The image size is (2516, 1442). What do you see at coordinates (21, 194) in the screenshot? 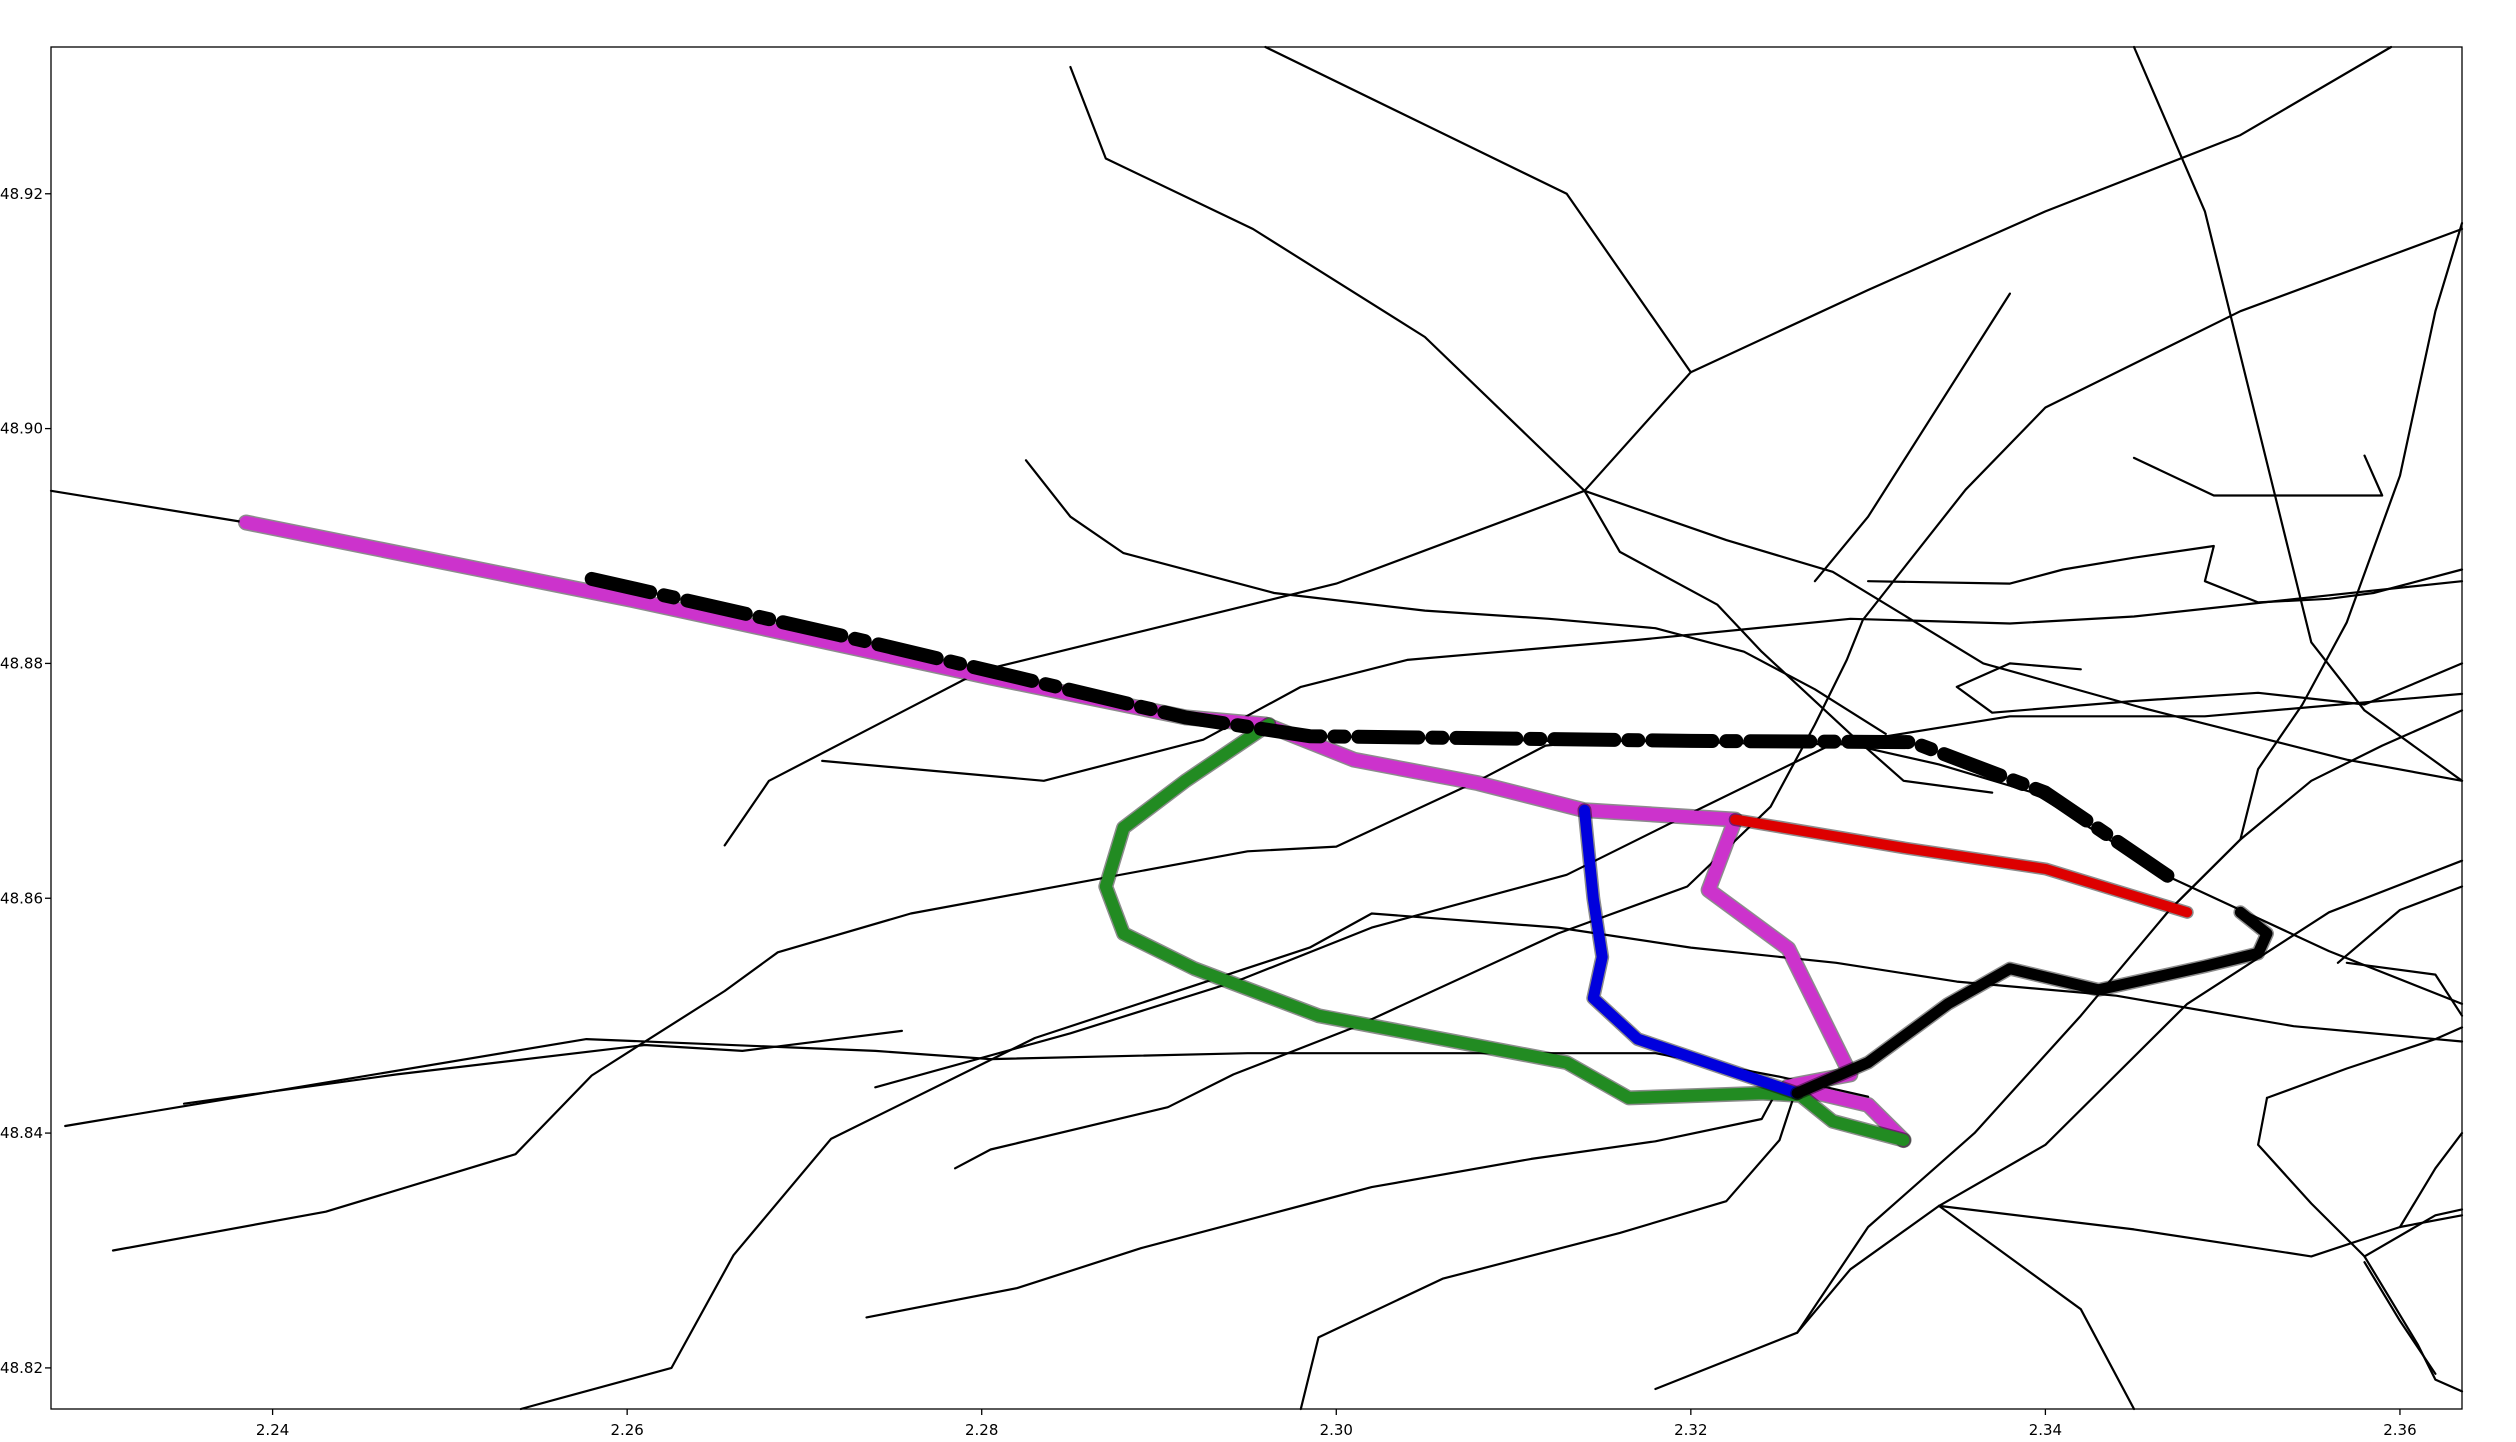
I see `y-tick-label: 48.92` at bounding box center [21, 194].